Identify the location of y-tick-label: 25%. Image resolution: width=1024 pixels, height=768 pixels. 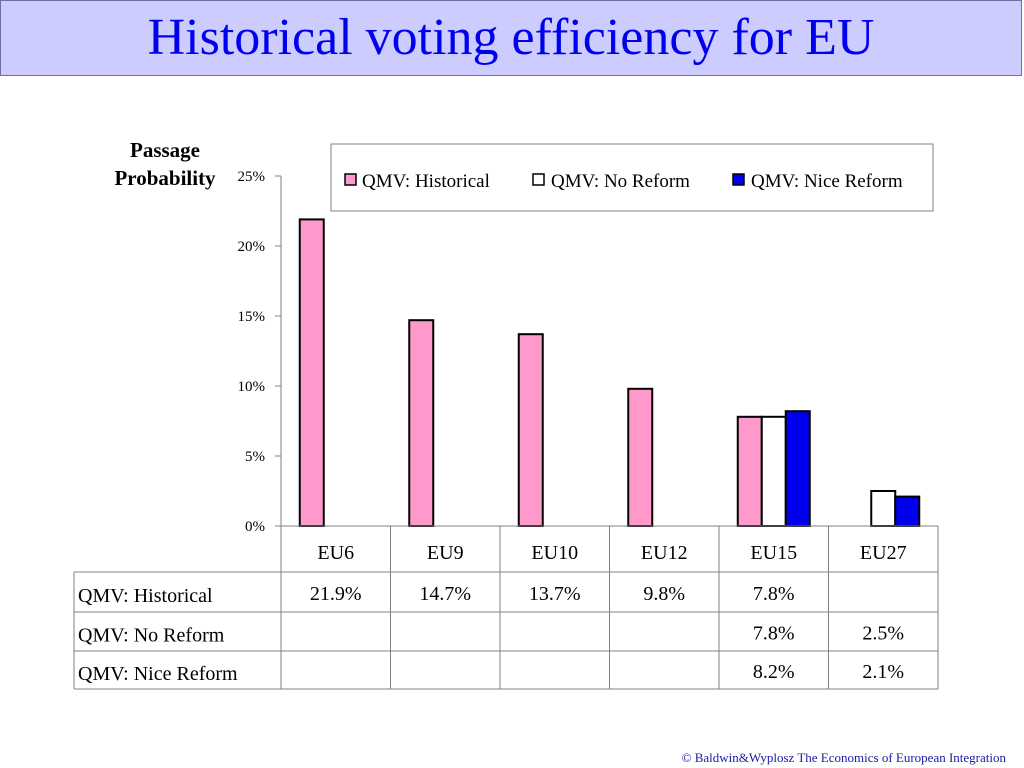
(252, 177).